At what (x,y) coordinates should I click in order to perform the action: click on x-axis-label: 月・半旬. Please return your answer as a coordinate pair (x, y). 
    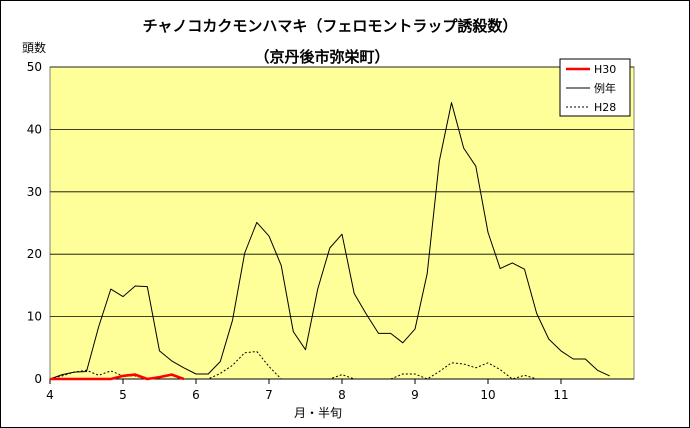
    Looking at the image, I should click on (318, 413).